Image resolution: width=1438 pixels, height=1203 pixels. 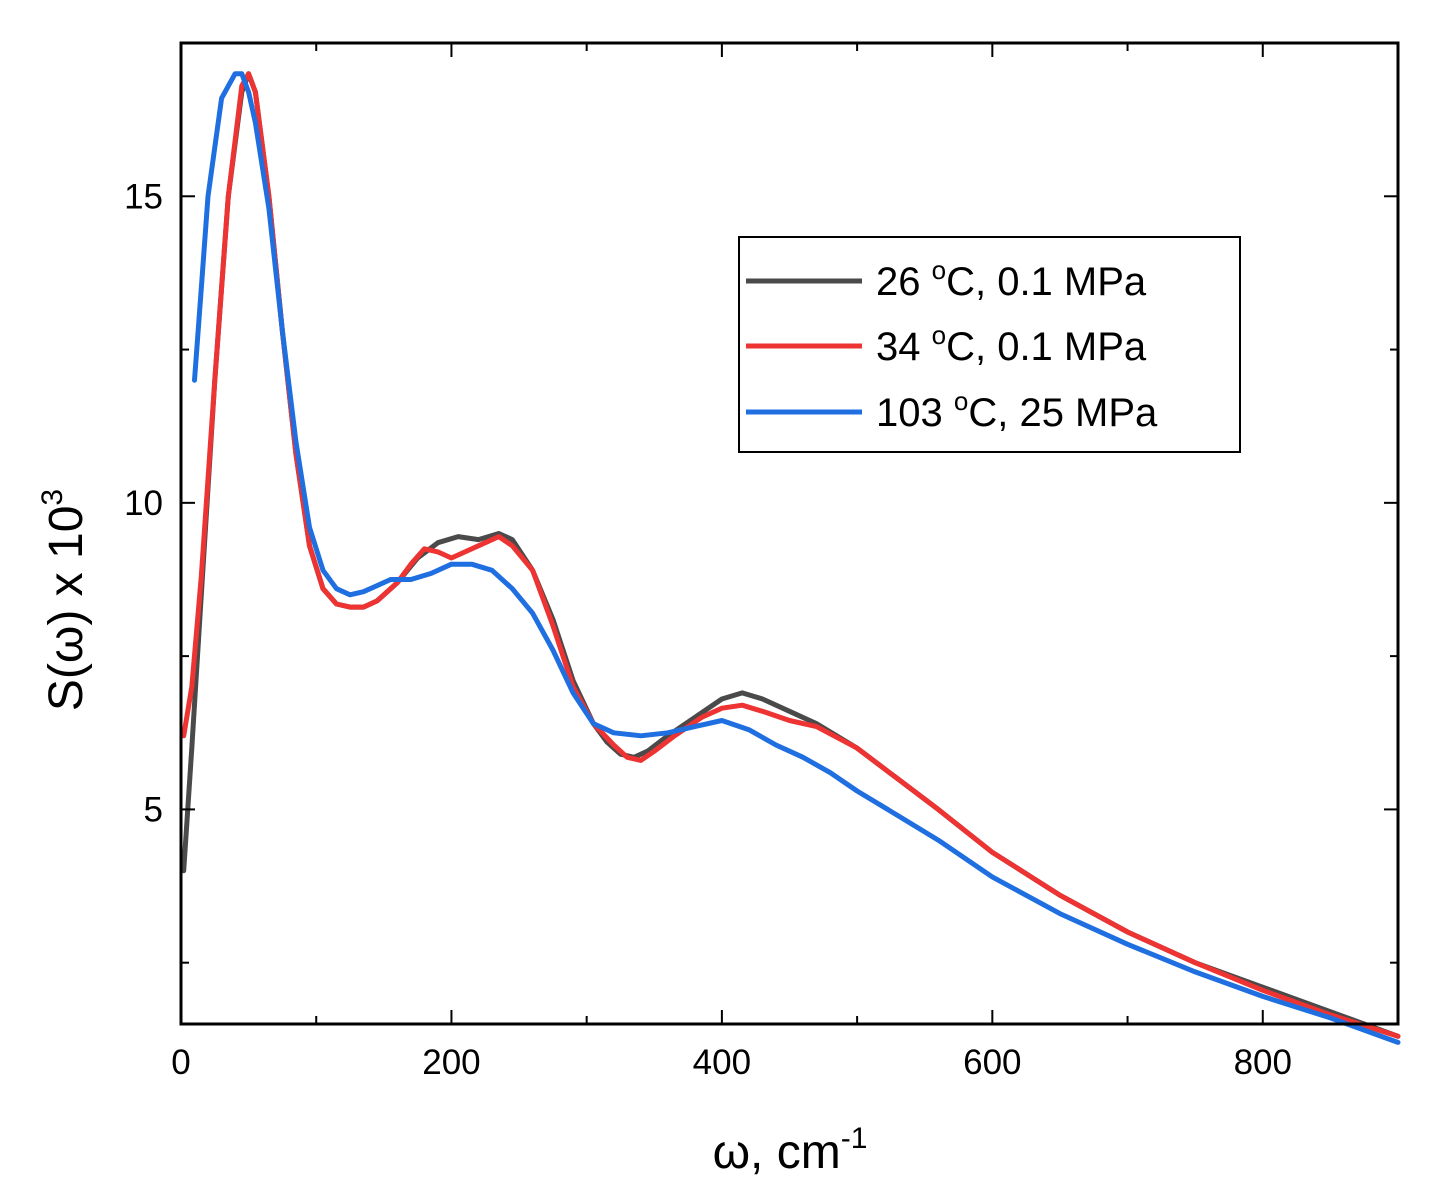 What do you see at coordinates (854, 1138) in the screenshot?
I see `x-axis-title-superscript: -1` at bounding box center [854, 1138].